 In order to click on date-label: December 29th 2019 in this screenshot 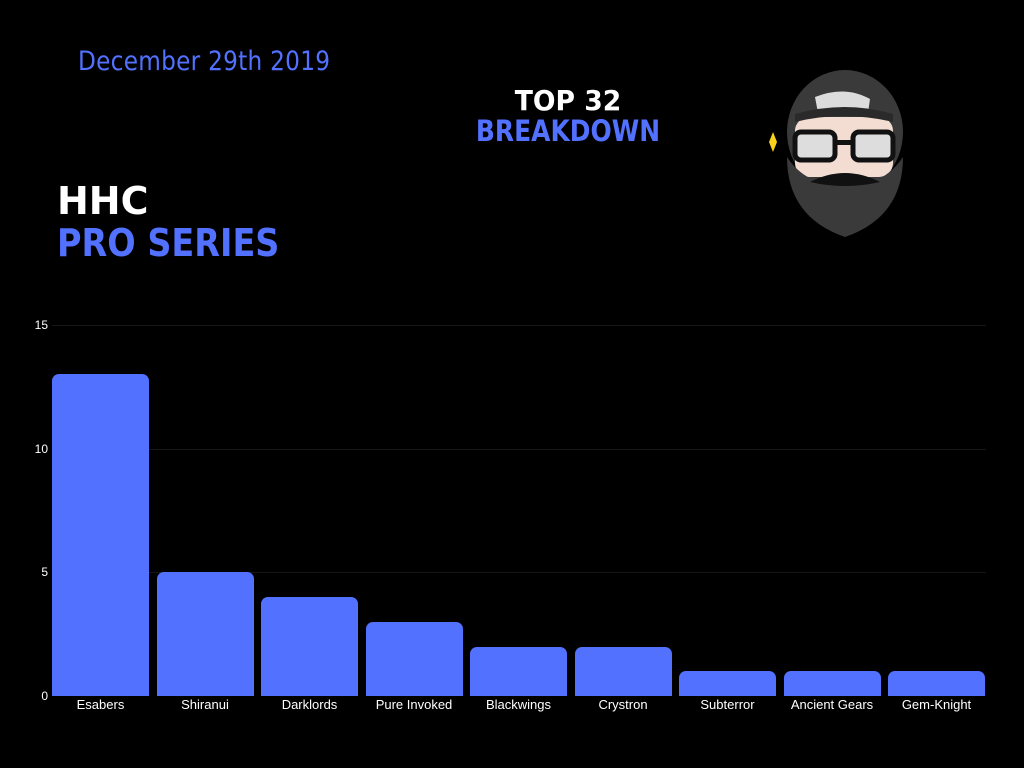, I will do `click(204, 61)`.